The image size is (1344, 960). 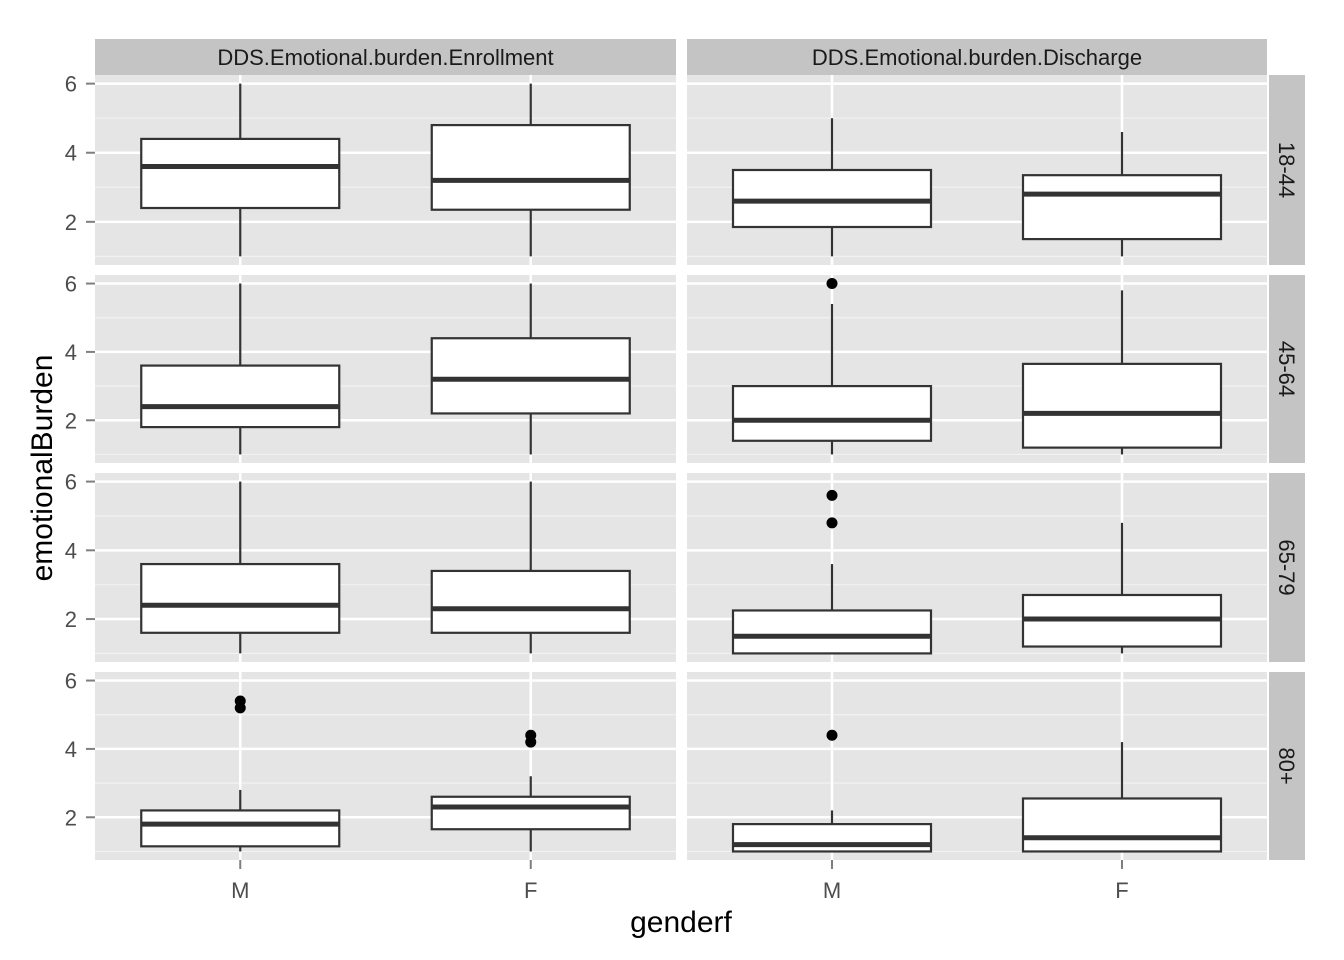 I want to click on row-strip-label: 65-79, so click(x=1286, y=567).